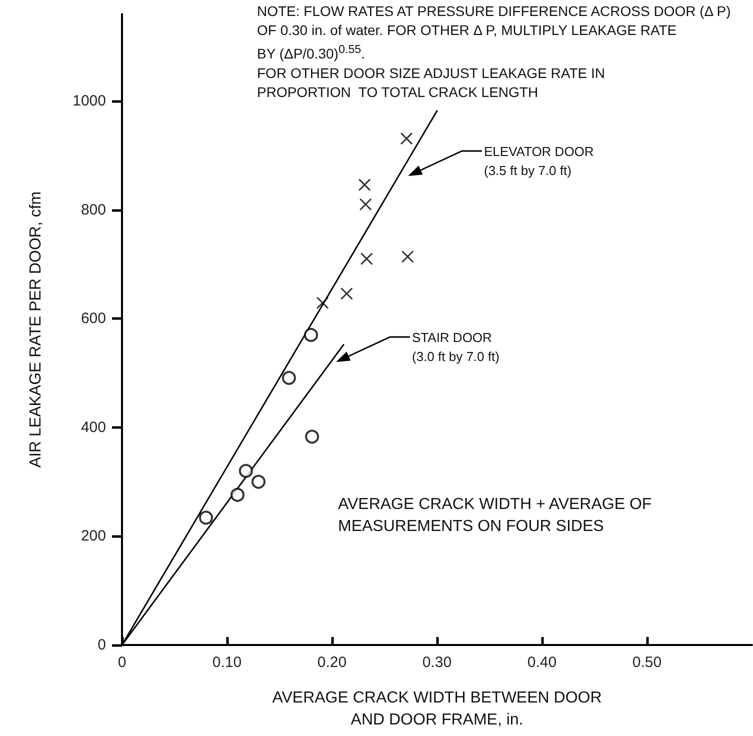 This screenshot has width=753, height=736. I want to click on x-tick-label: 0.20, so click(332, 662).